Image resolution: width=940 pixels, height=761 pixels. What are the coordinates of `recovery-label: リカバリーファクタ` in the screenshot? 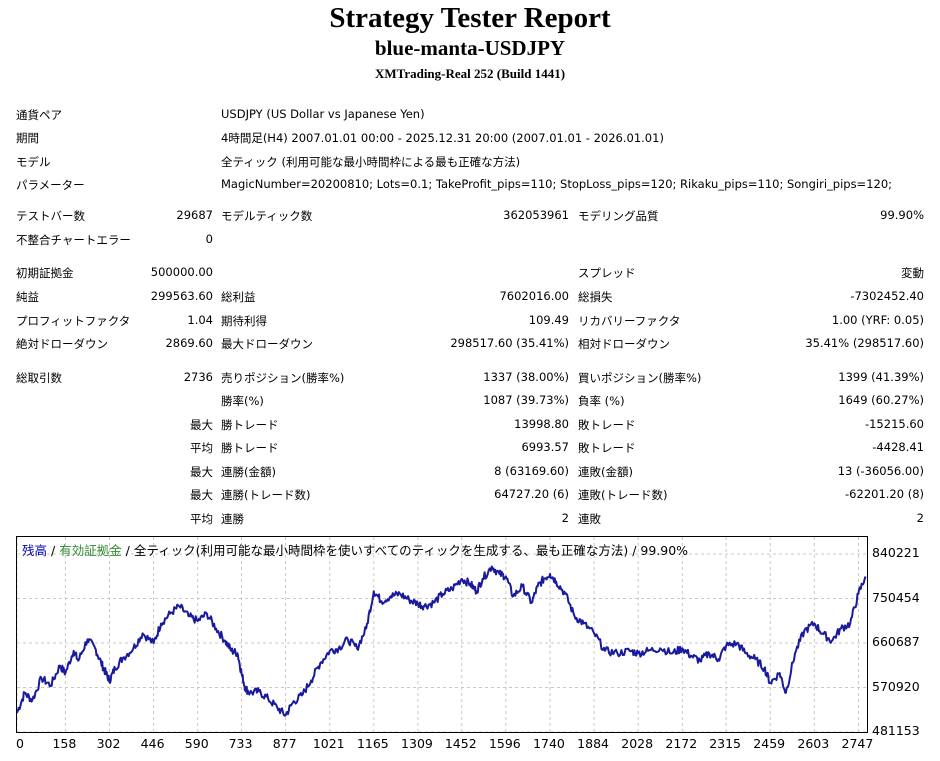 It's located at (629, 321).